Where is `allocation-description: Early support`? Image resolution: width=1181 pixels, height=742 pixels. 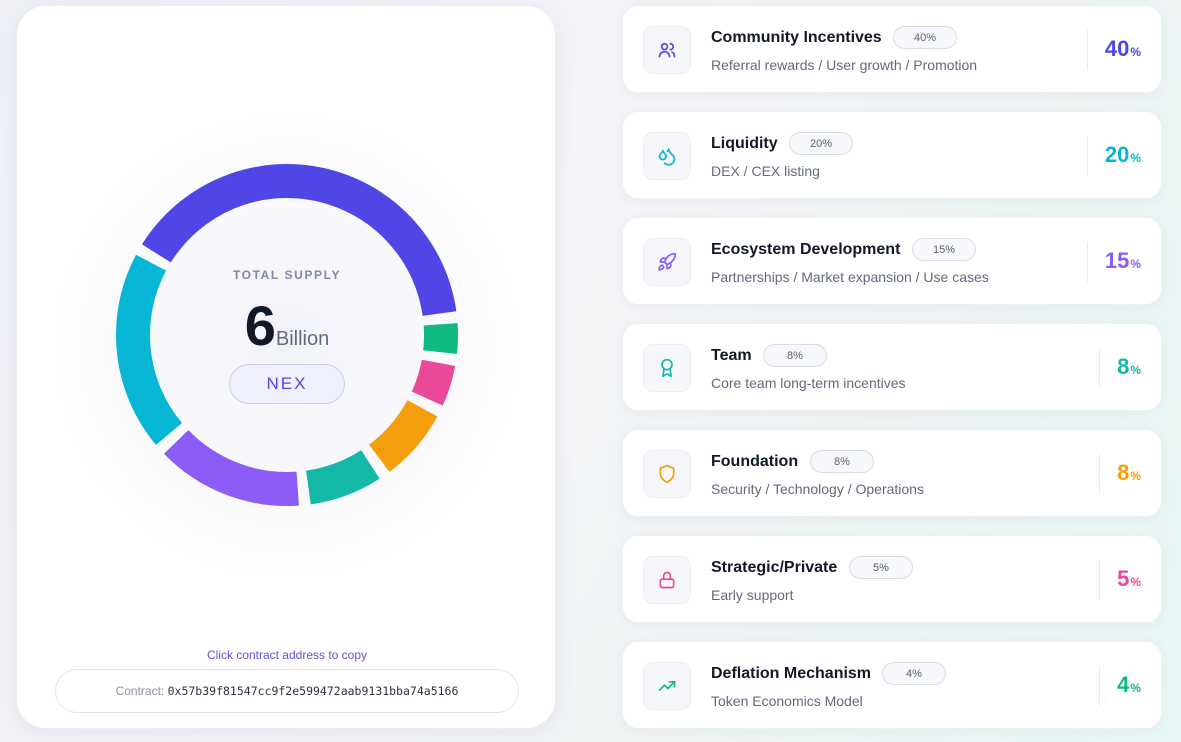 allocation-description: Early support is located at coordinates (752, 595).